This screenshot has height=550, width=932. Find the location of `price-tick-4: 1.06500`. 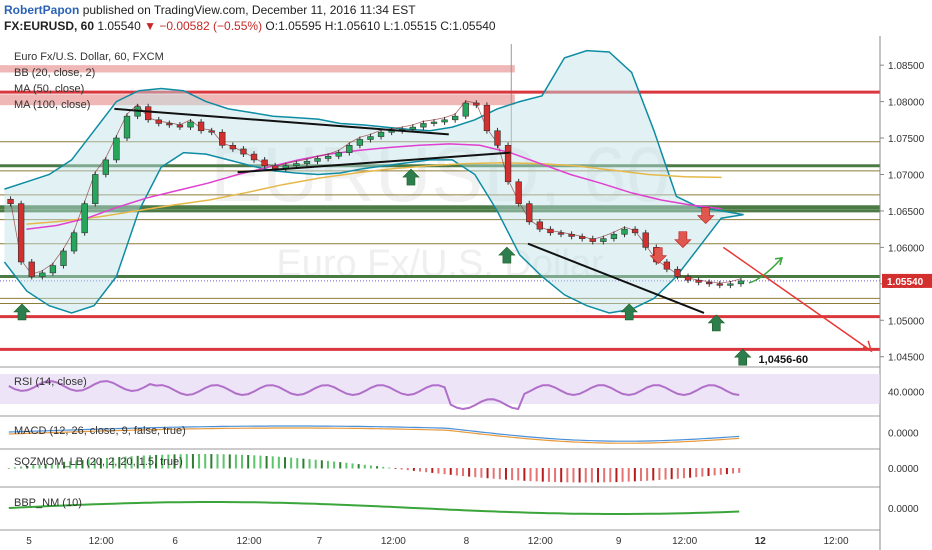

price-tick-4: 1.06500 is located at coordinates (906, 212).